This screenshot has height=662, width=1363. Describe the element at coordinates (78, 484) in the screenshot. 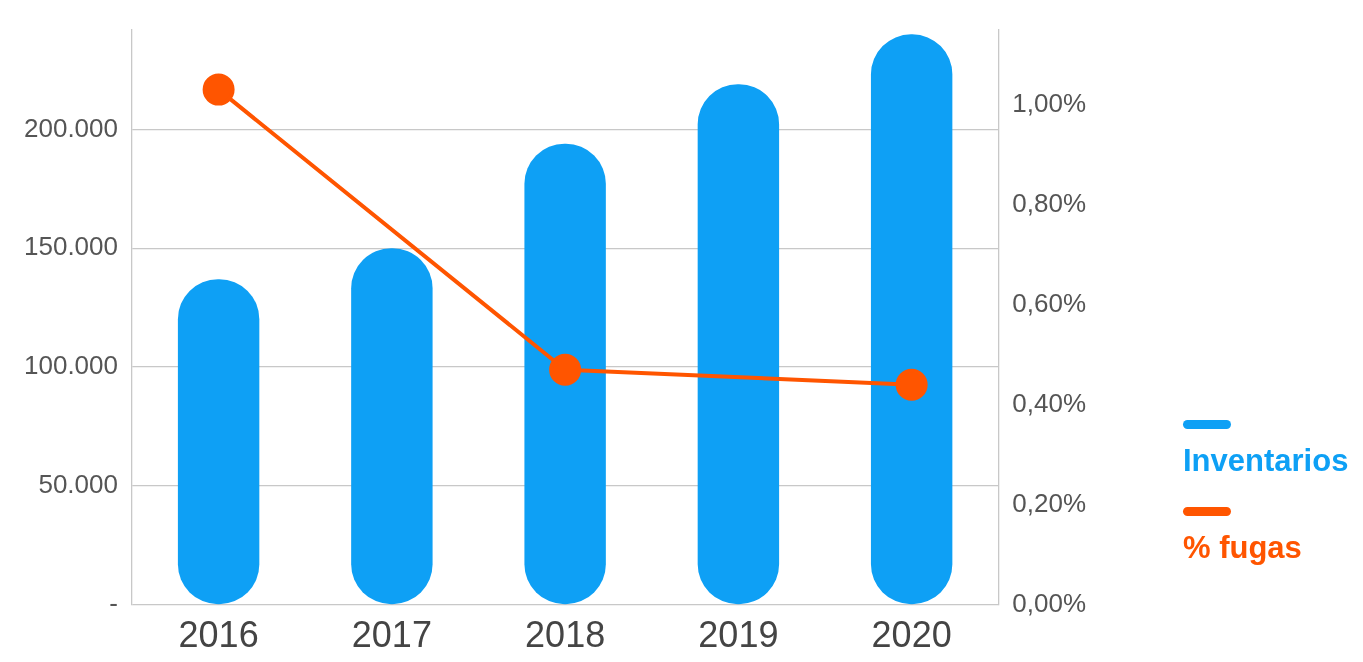

I see `y-tick-label: 50.000` at that location.